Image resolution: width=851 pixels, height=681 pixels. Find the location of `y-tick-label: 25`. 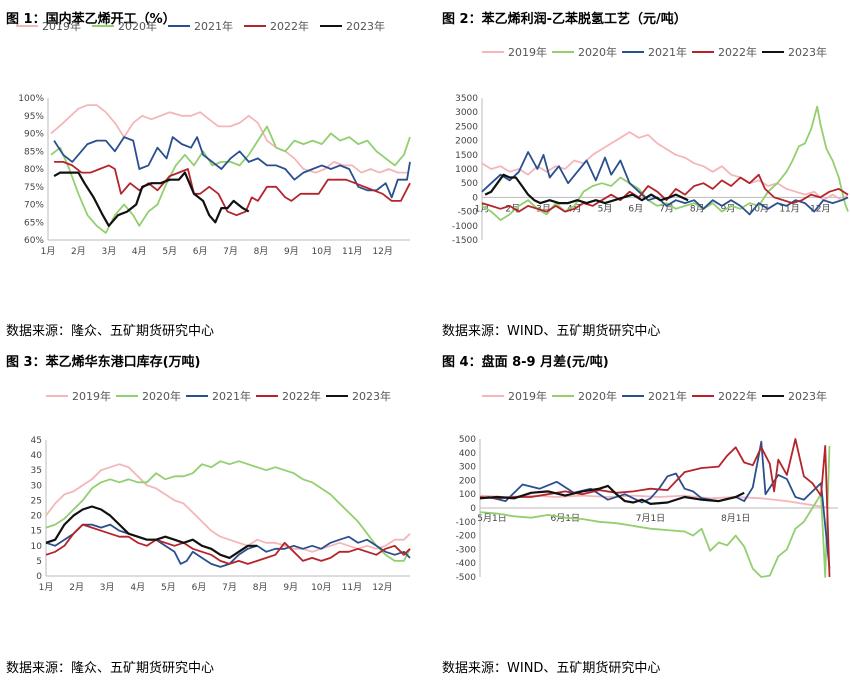

y-tick-label: 25 is located at coordinates (36, 501).